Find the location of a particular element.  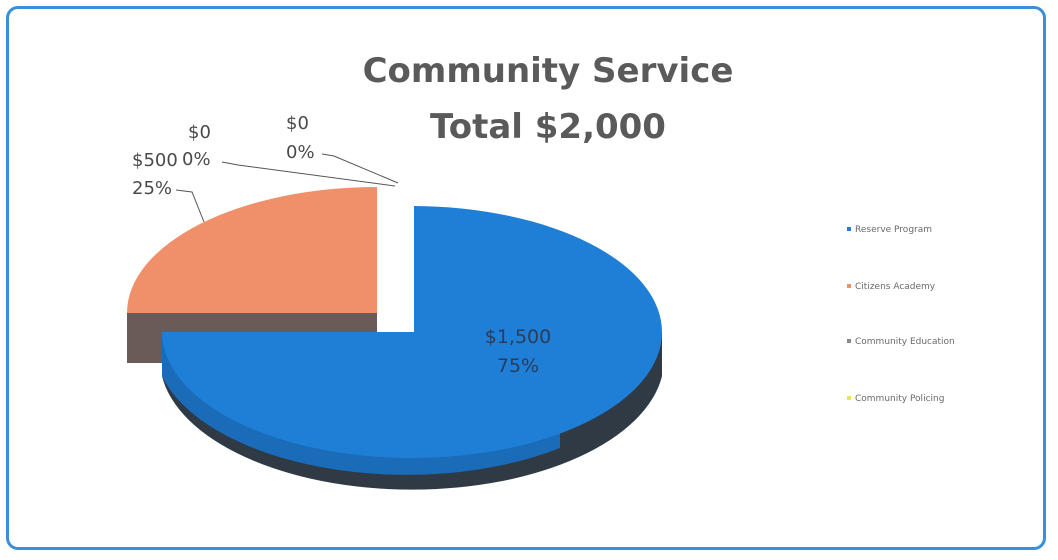

legend-label-community-policing: Community Policing is located at coordinates (899, 399).